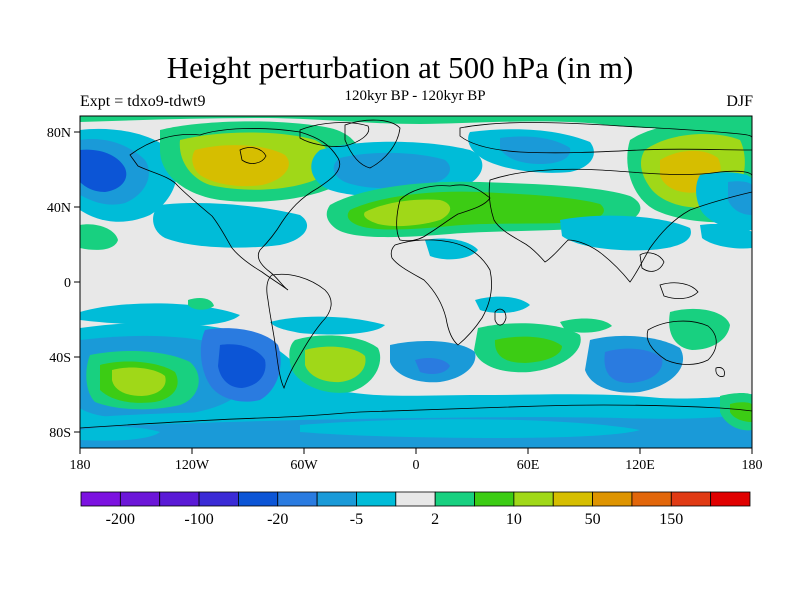  I want to click on colorbar-label: -100, so click(198, 519).